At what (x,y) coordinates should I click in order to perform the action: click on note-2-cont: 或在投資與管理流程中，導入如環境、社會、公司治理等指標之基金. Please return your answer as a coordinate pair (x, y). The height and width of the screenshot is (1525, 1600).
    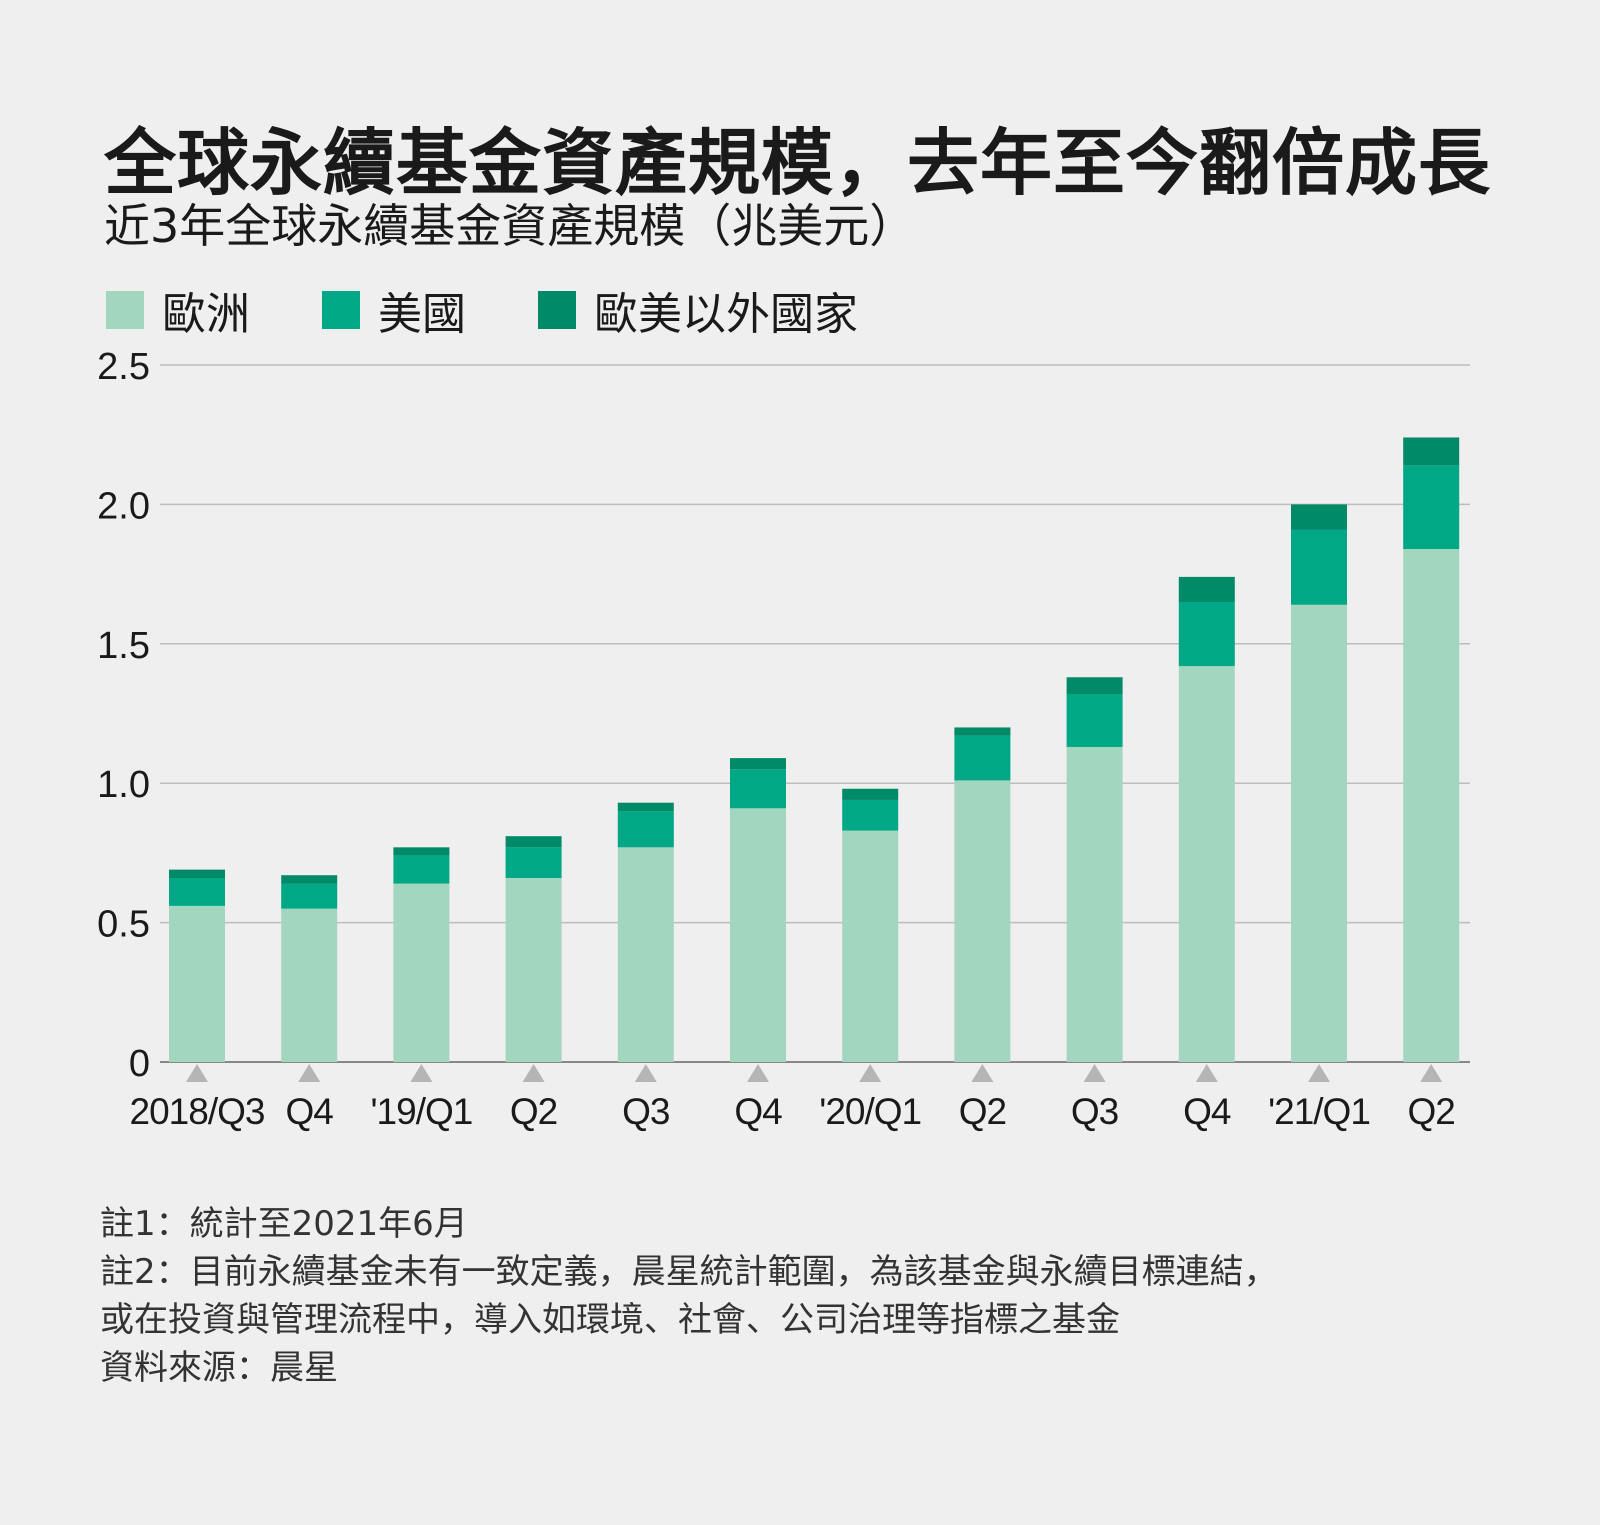
    Looking at the image, I should click on (610, 1320).